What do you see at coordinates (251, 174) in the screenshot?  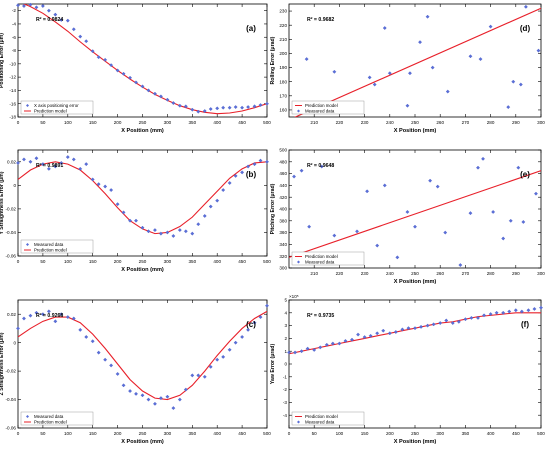 I see `panel-label: (b)` at bounding box center [251, 174].